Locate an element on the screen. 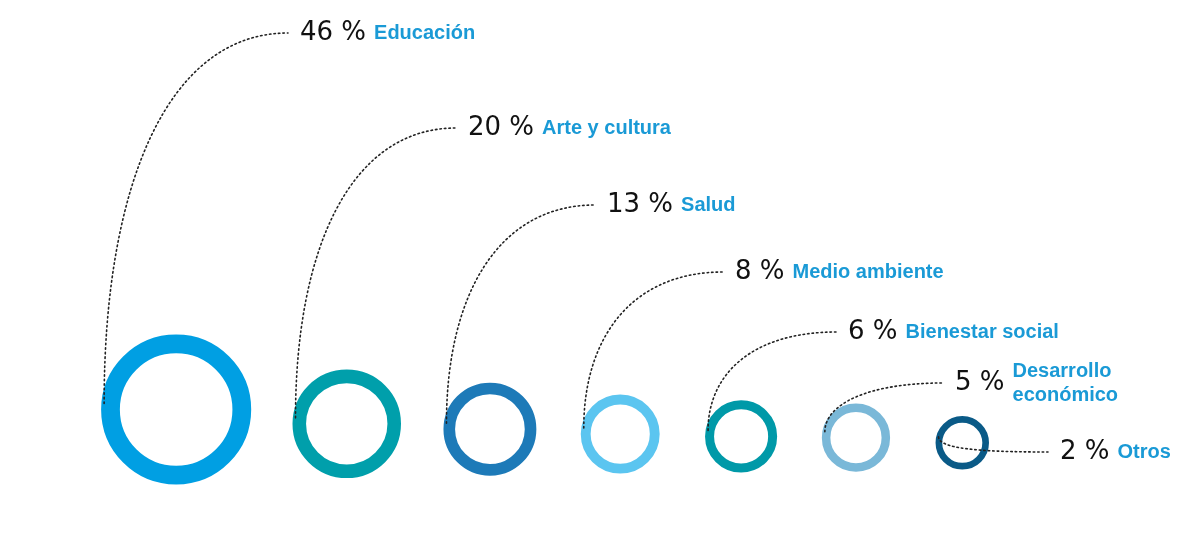  category-label: Arte y cultura is located at coordinates (607, 126).